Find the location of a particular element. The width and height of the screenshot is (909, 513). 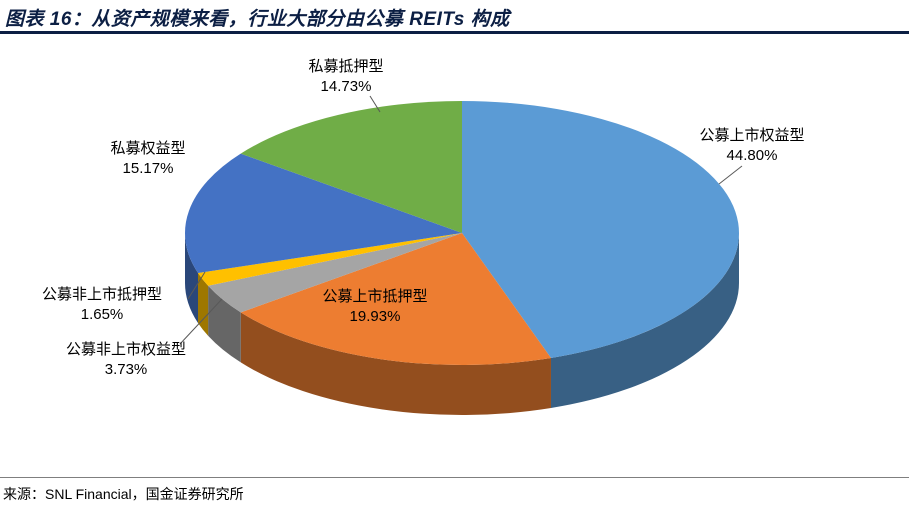

slice-label-private-mortgage: 私募抵押型 14.73% is located at coordinates (345, 77).